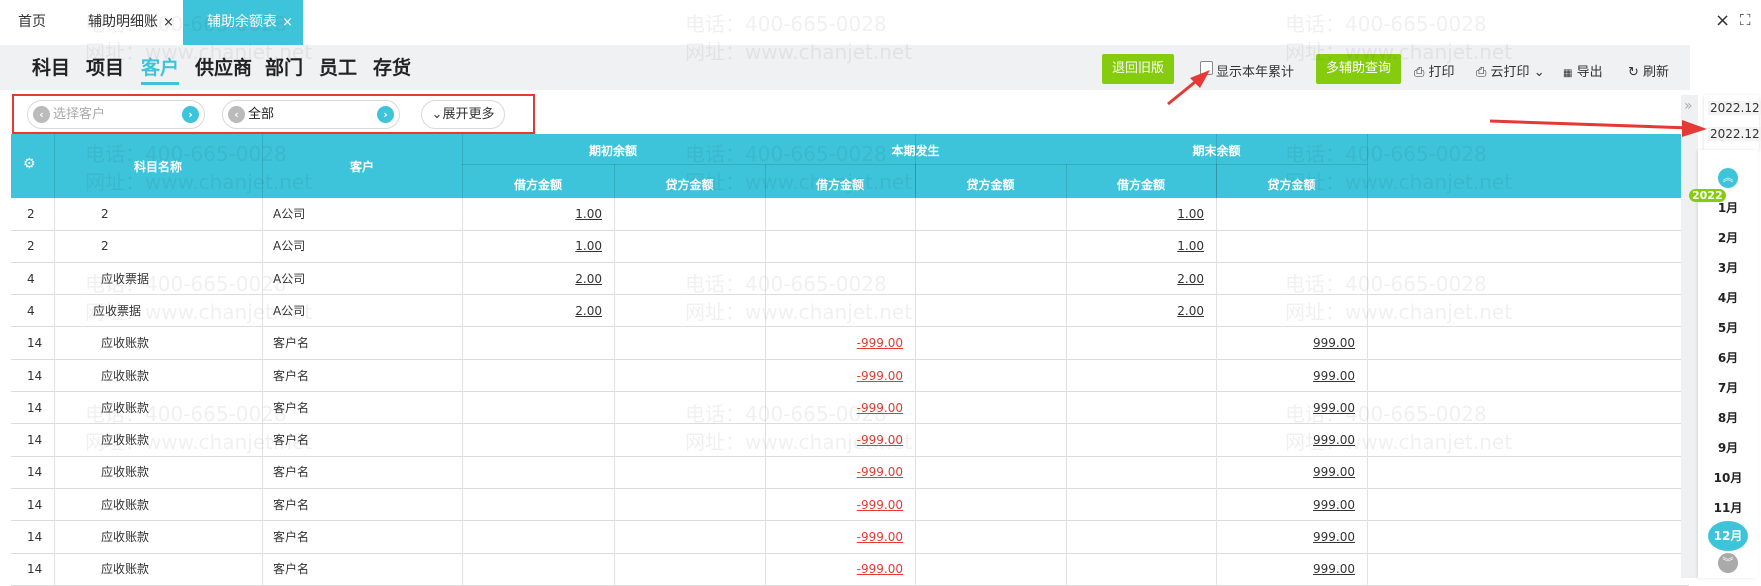 The image size is (1761, 586). Describe the element at coordinates (1728, 358) in the screenshot. I see `month-6: 6月` at that location.